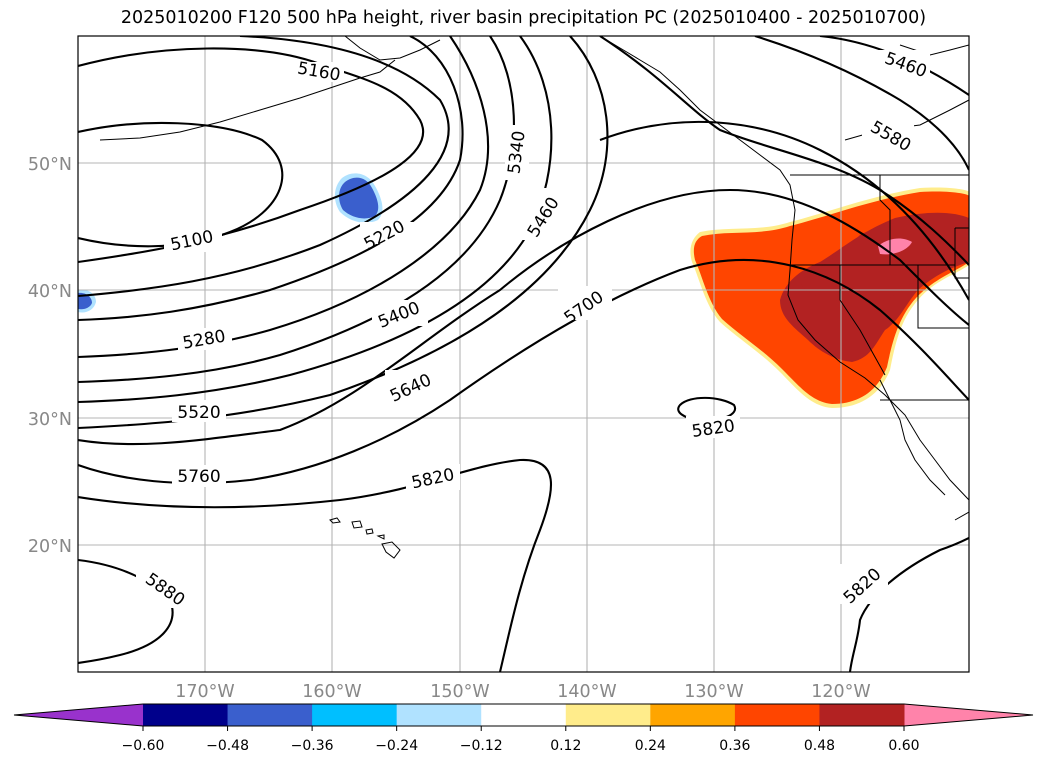 This screenshot has width=1047, height=765. What do you see at coordinates (198, 413) in the screenshot?
I see `contour-label: 5520` at bounding box center [198, 413].